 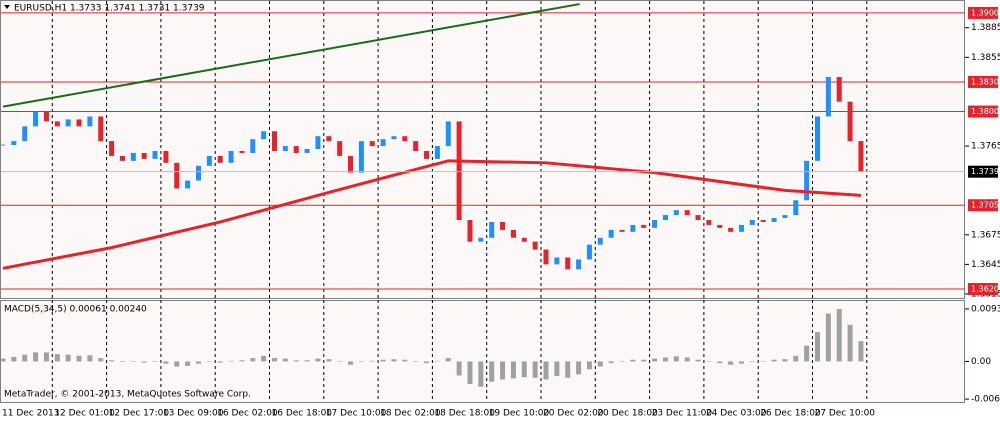 What do you see at coordinates (981, 362) in the screenshot?
I see `y-tick-label: 0.00` at bounding box center [981, 362].